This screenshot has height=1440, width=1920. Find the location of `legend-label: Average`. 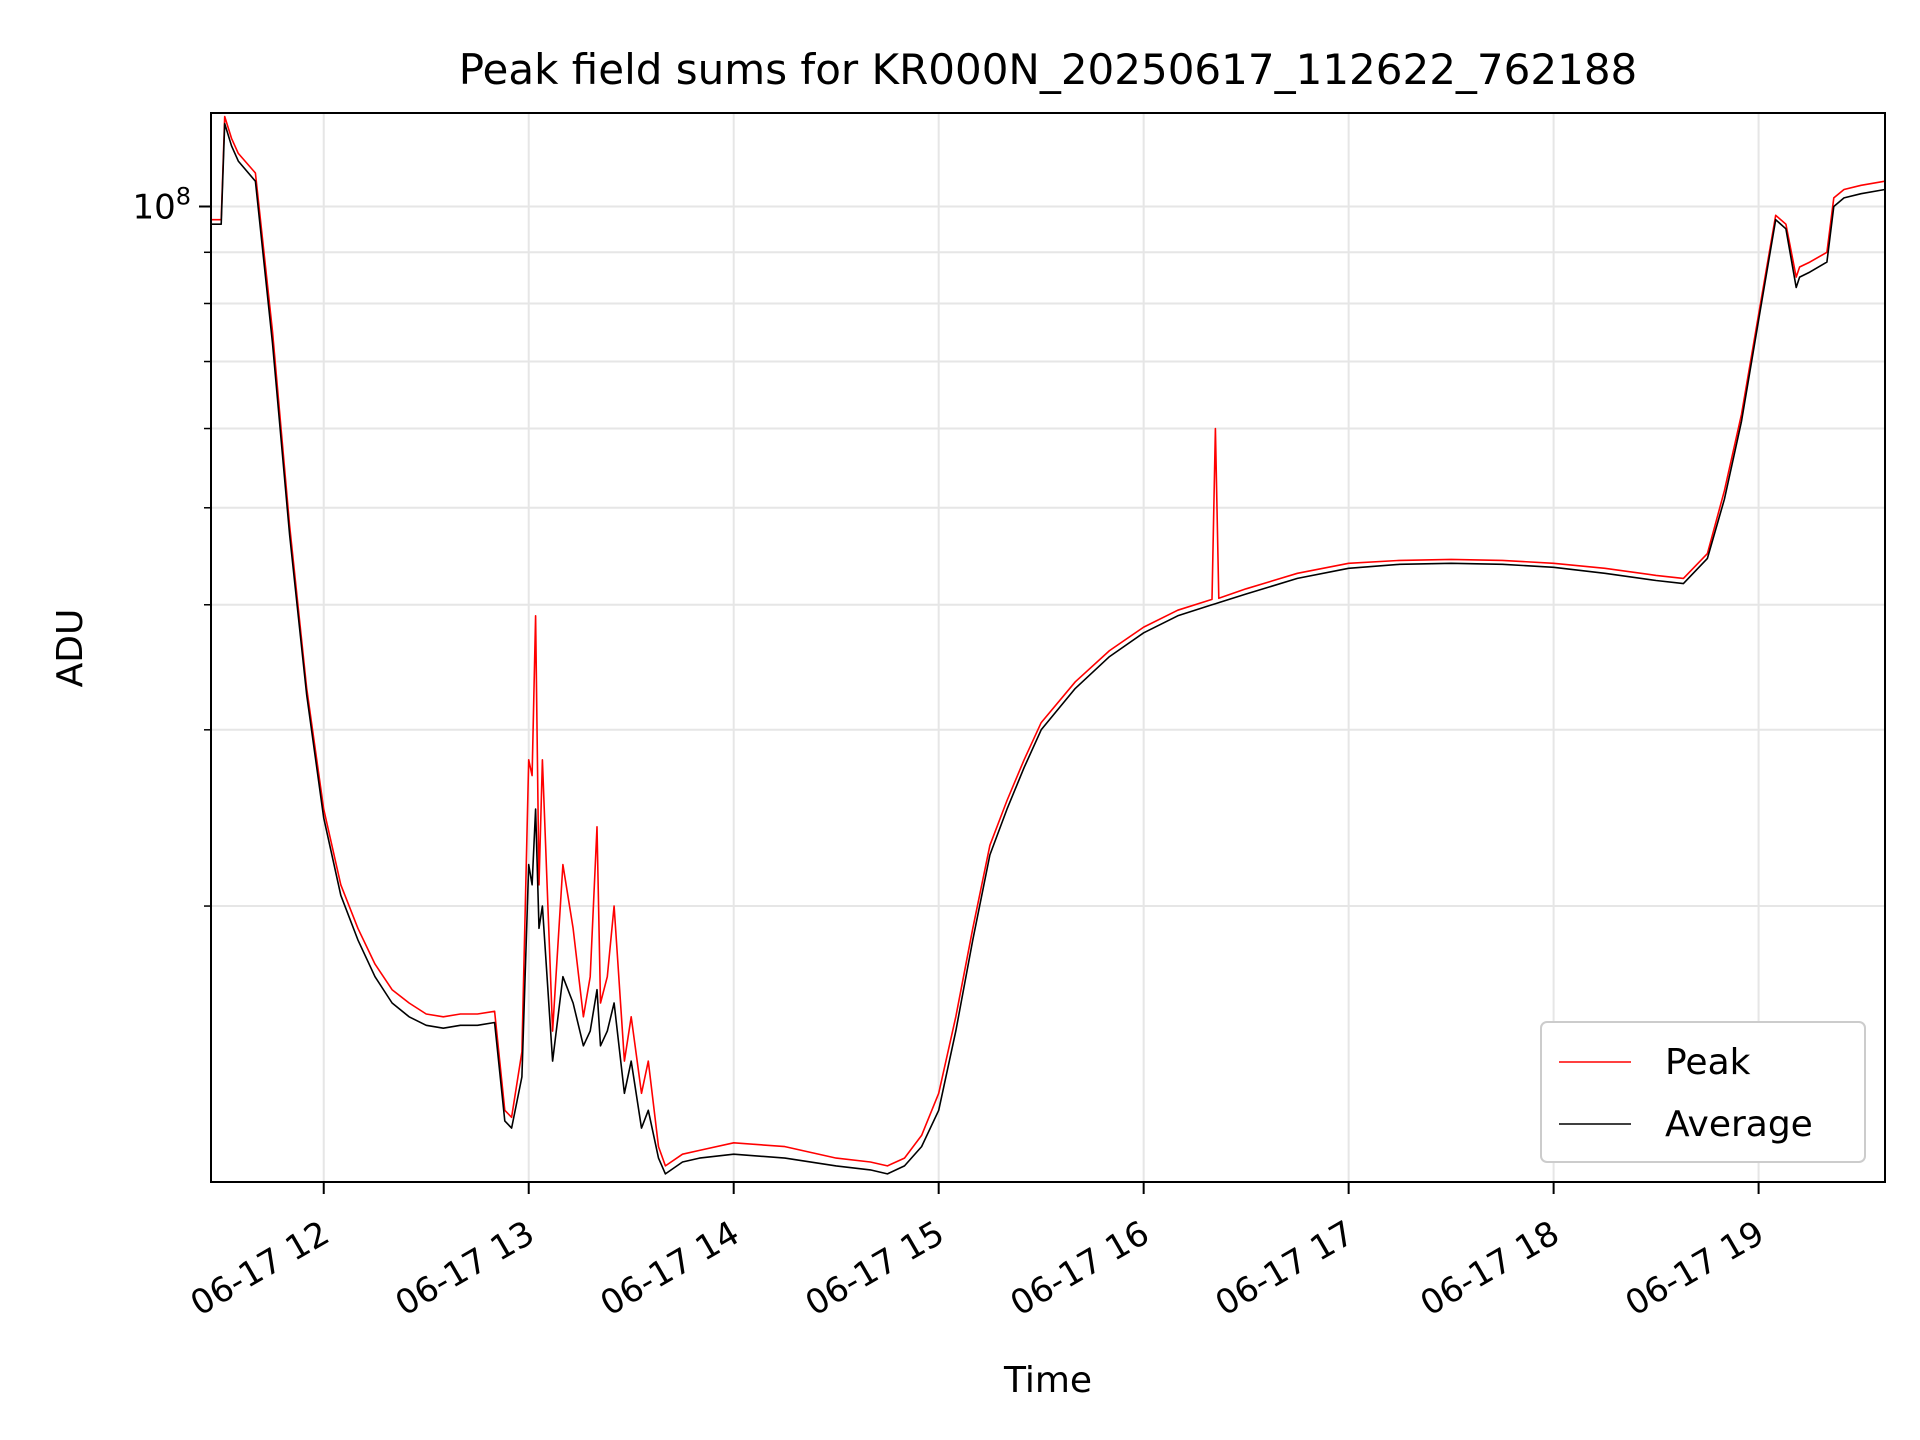

legend-label: Average is located at coordinates (1739, 1124).